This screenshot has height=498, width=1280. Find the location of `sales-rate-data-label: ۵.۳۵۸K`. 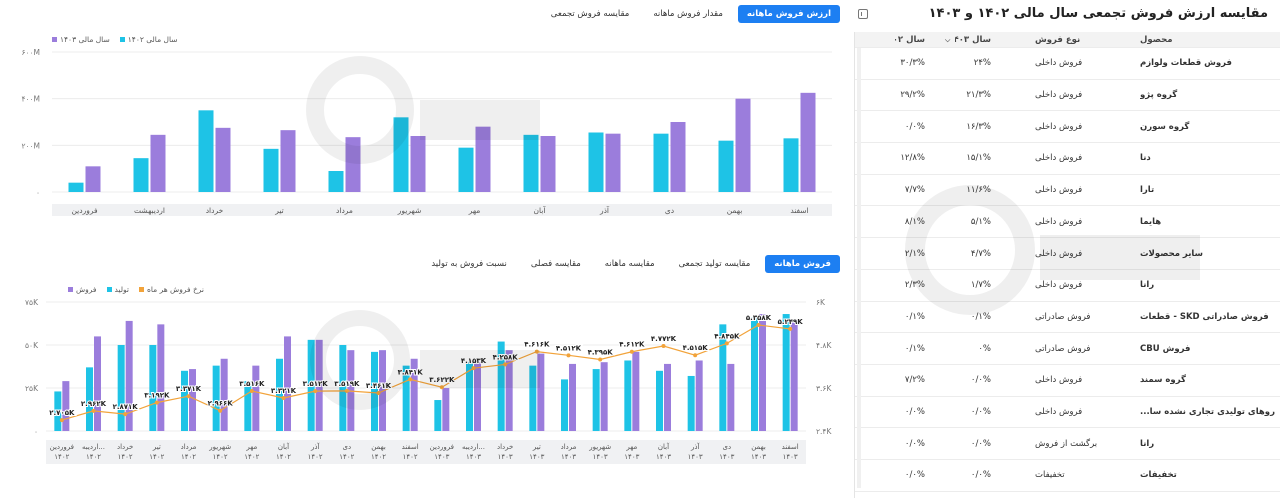

sales-rate-data-label: ۵.۳۵۸K is located at coordinates (759, 318).